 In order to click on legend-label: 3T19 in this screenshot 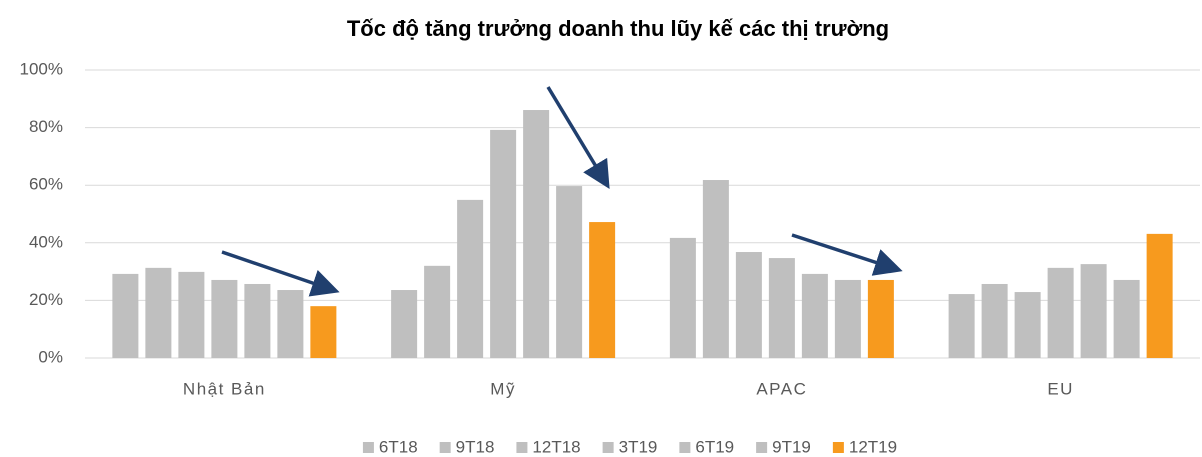, I will do `click(638, 446)`.